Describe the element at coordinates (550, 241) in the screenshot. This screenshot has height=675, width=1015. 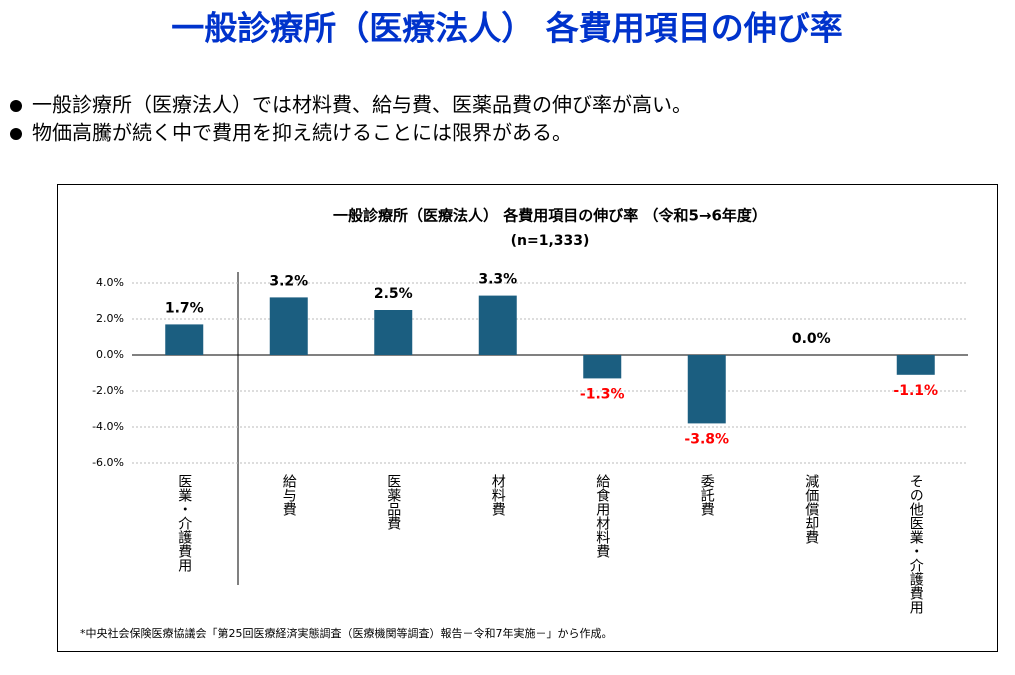
I see `chart-subtitle: (n=1,333)` at that location.